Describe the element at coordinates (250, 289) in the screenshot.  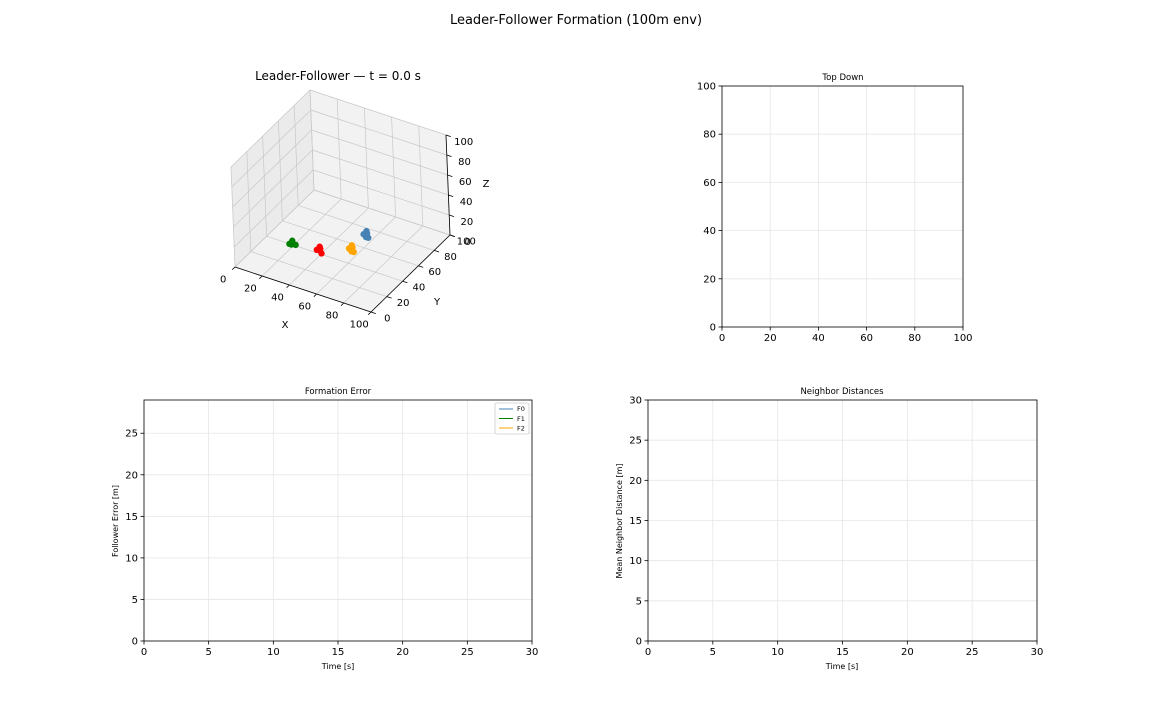
I see `plot-3d-x-tick-label: 20` at that location.